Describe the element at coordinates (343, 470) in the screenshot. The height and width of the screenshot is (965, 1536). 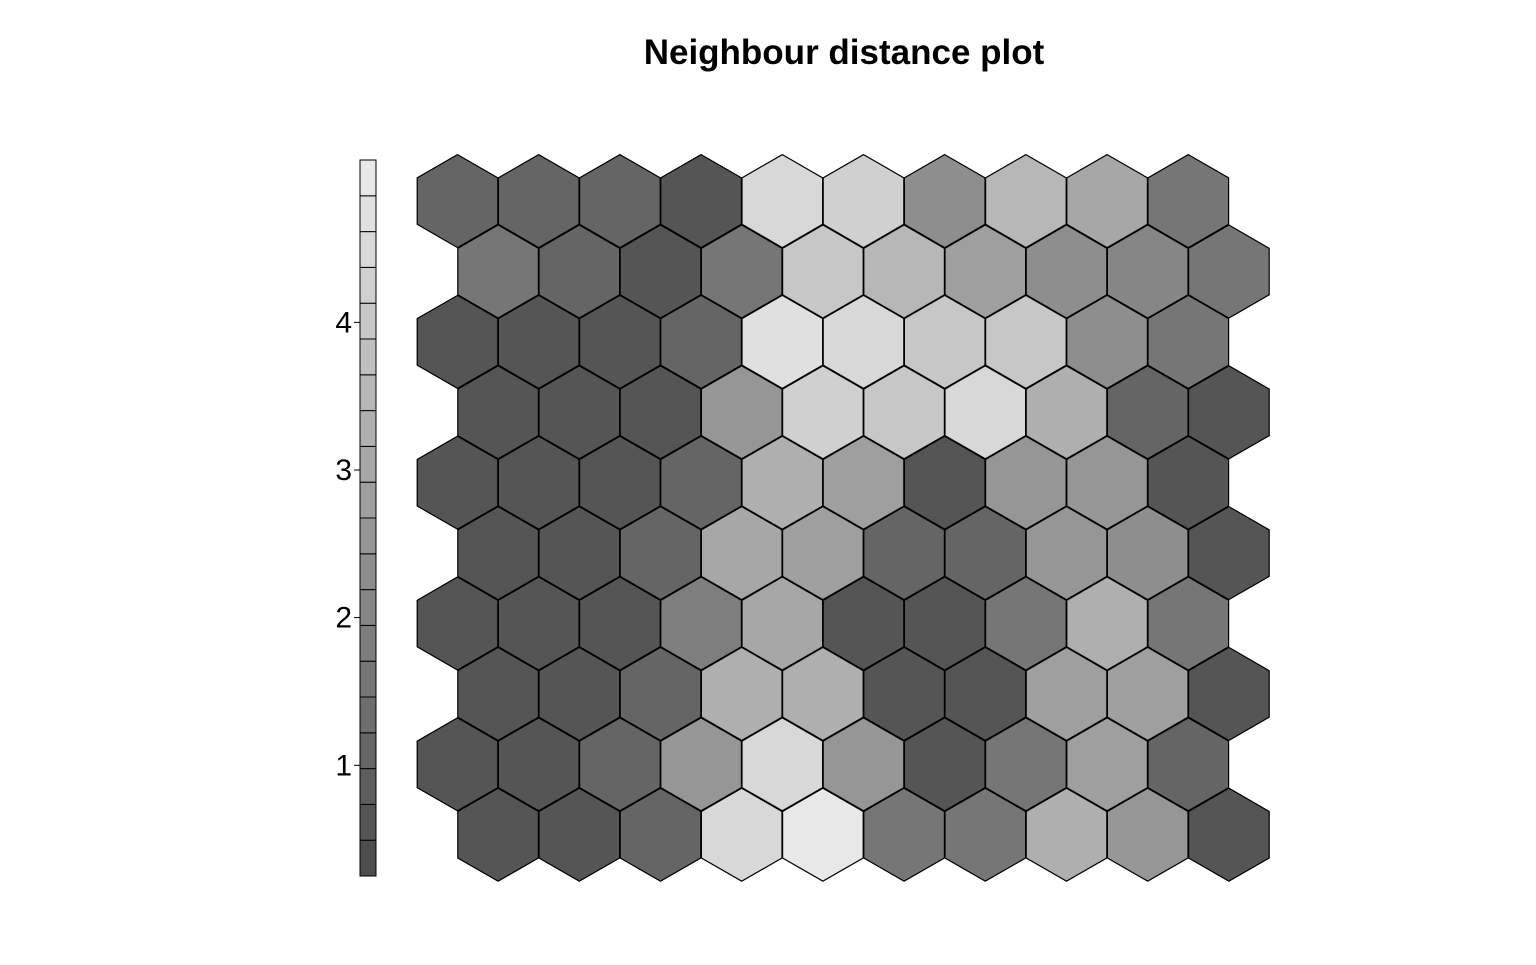
I see `legend-tick-label: 3` at that location.